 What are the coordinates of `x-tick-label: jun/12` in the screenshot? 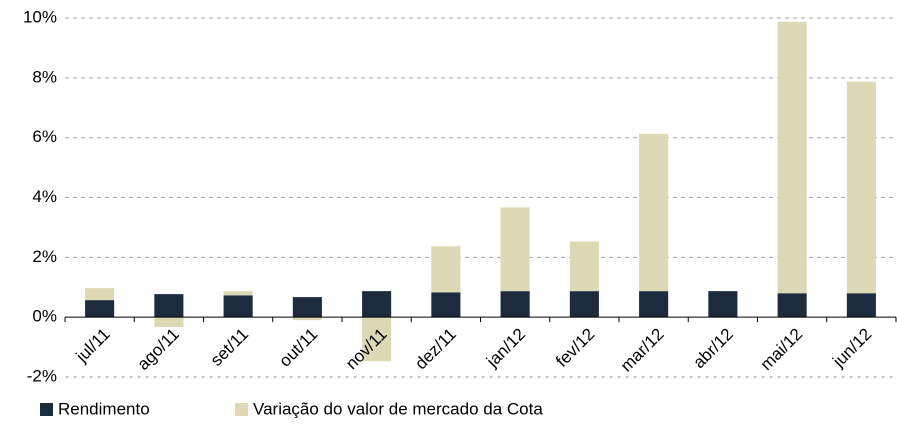 It's located at (851, 348).